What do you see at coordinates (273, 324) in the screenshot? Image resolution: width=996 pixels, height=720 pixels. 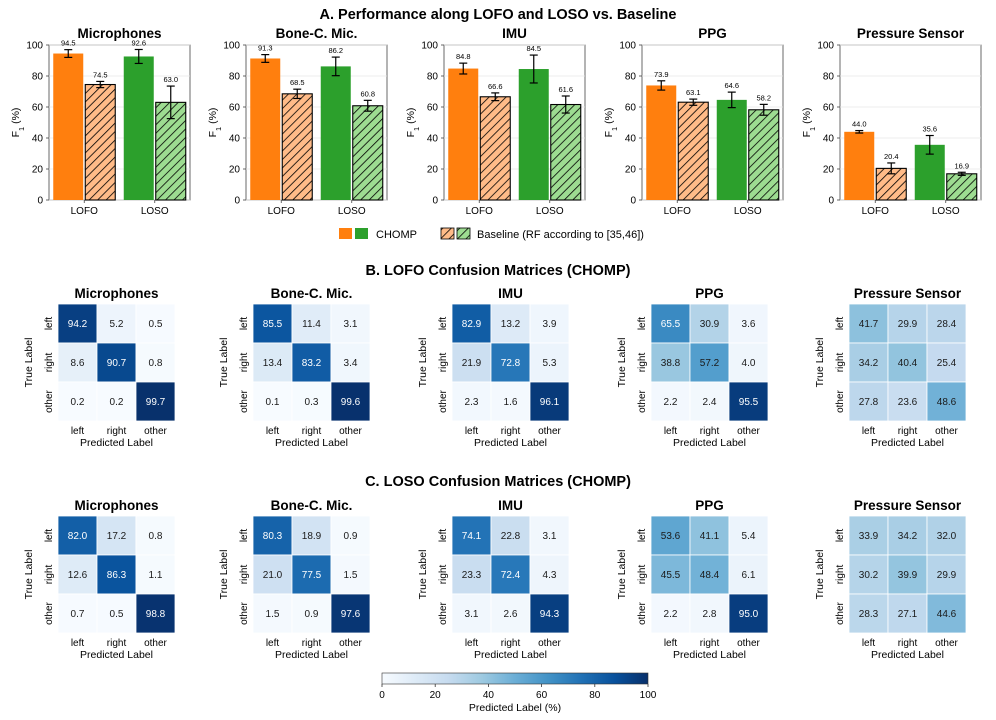 I see `matrix-cell-value: 85.5` at bounding box center [273, 324].